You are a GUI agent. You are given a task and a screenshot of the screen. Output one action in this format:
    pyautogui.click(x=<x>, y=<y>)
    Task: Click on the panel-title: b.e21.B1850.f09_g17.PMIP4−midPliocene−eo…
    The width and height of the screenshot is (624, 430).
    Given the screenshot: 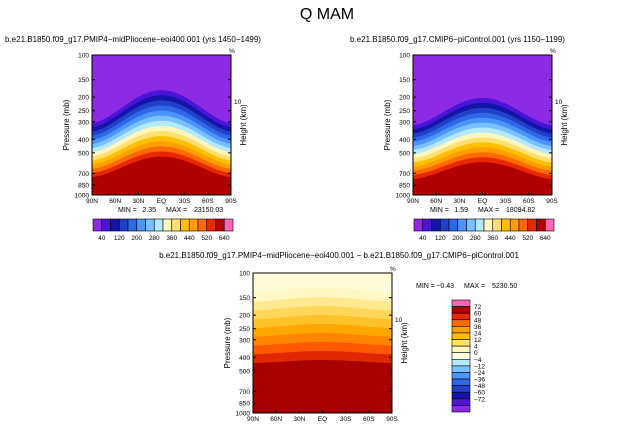 What is the action you would take?
    pyautogui.click(x=339, y=255)
    